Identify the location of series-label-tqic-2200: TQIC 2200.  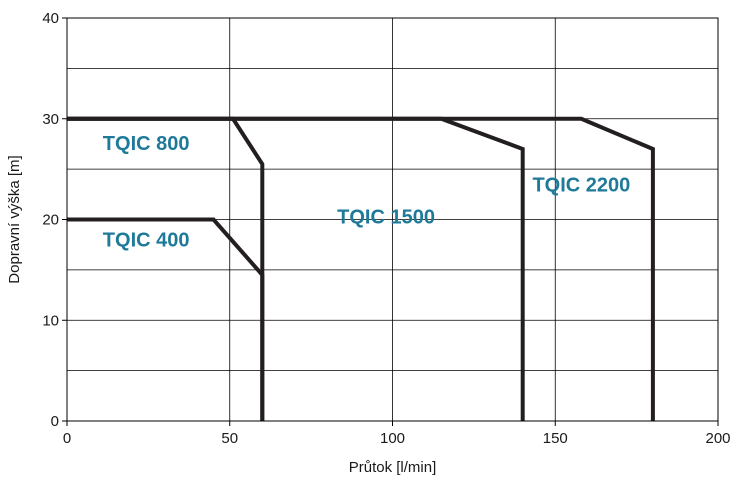
(581, 185).